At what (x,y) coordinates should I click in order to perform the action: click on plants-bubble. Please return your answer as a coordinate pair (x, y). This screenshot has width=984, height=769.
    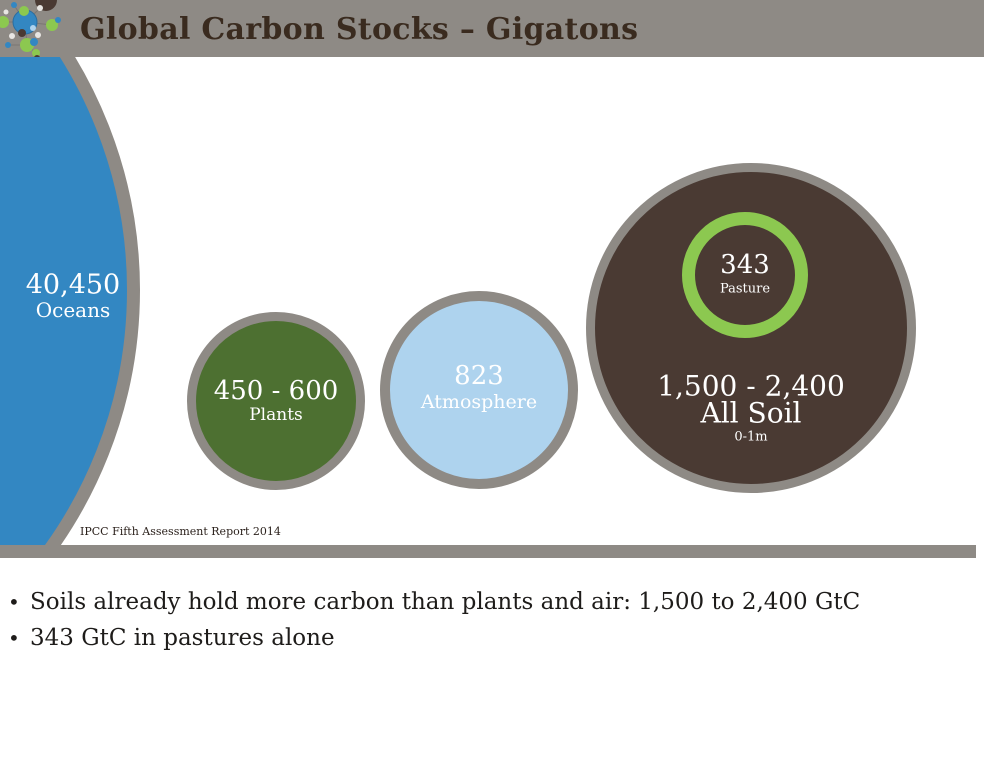
    Looking at the image, I should click on (276, 401).